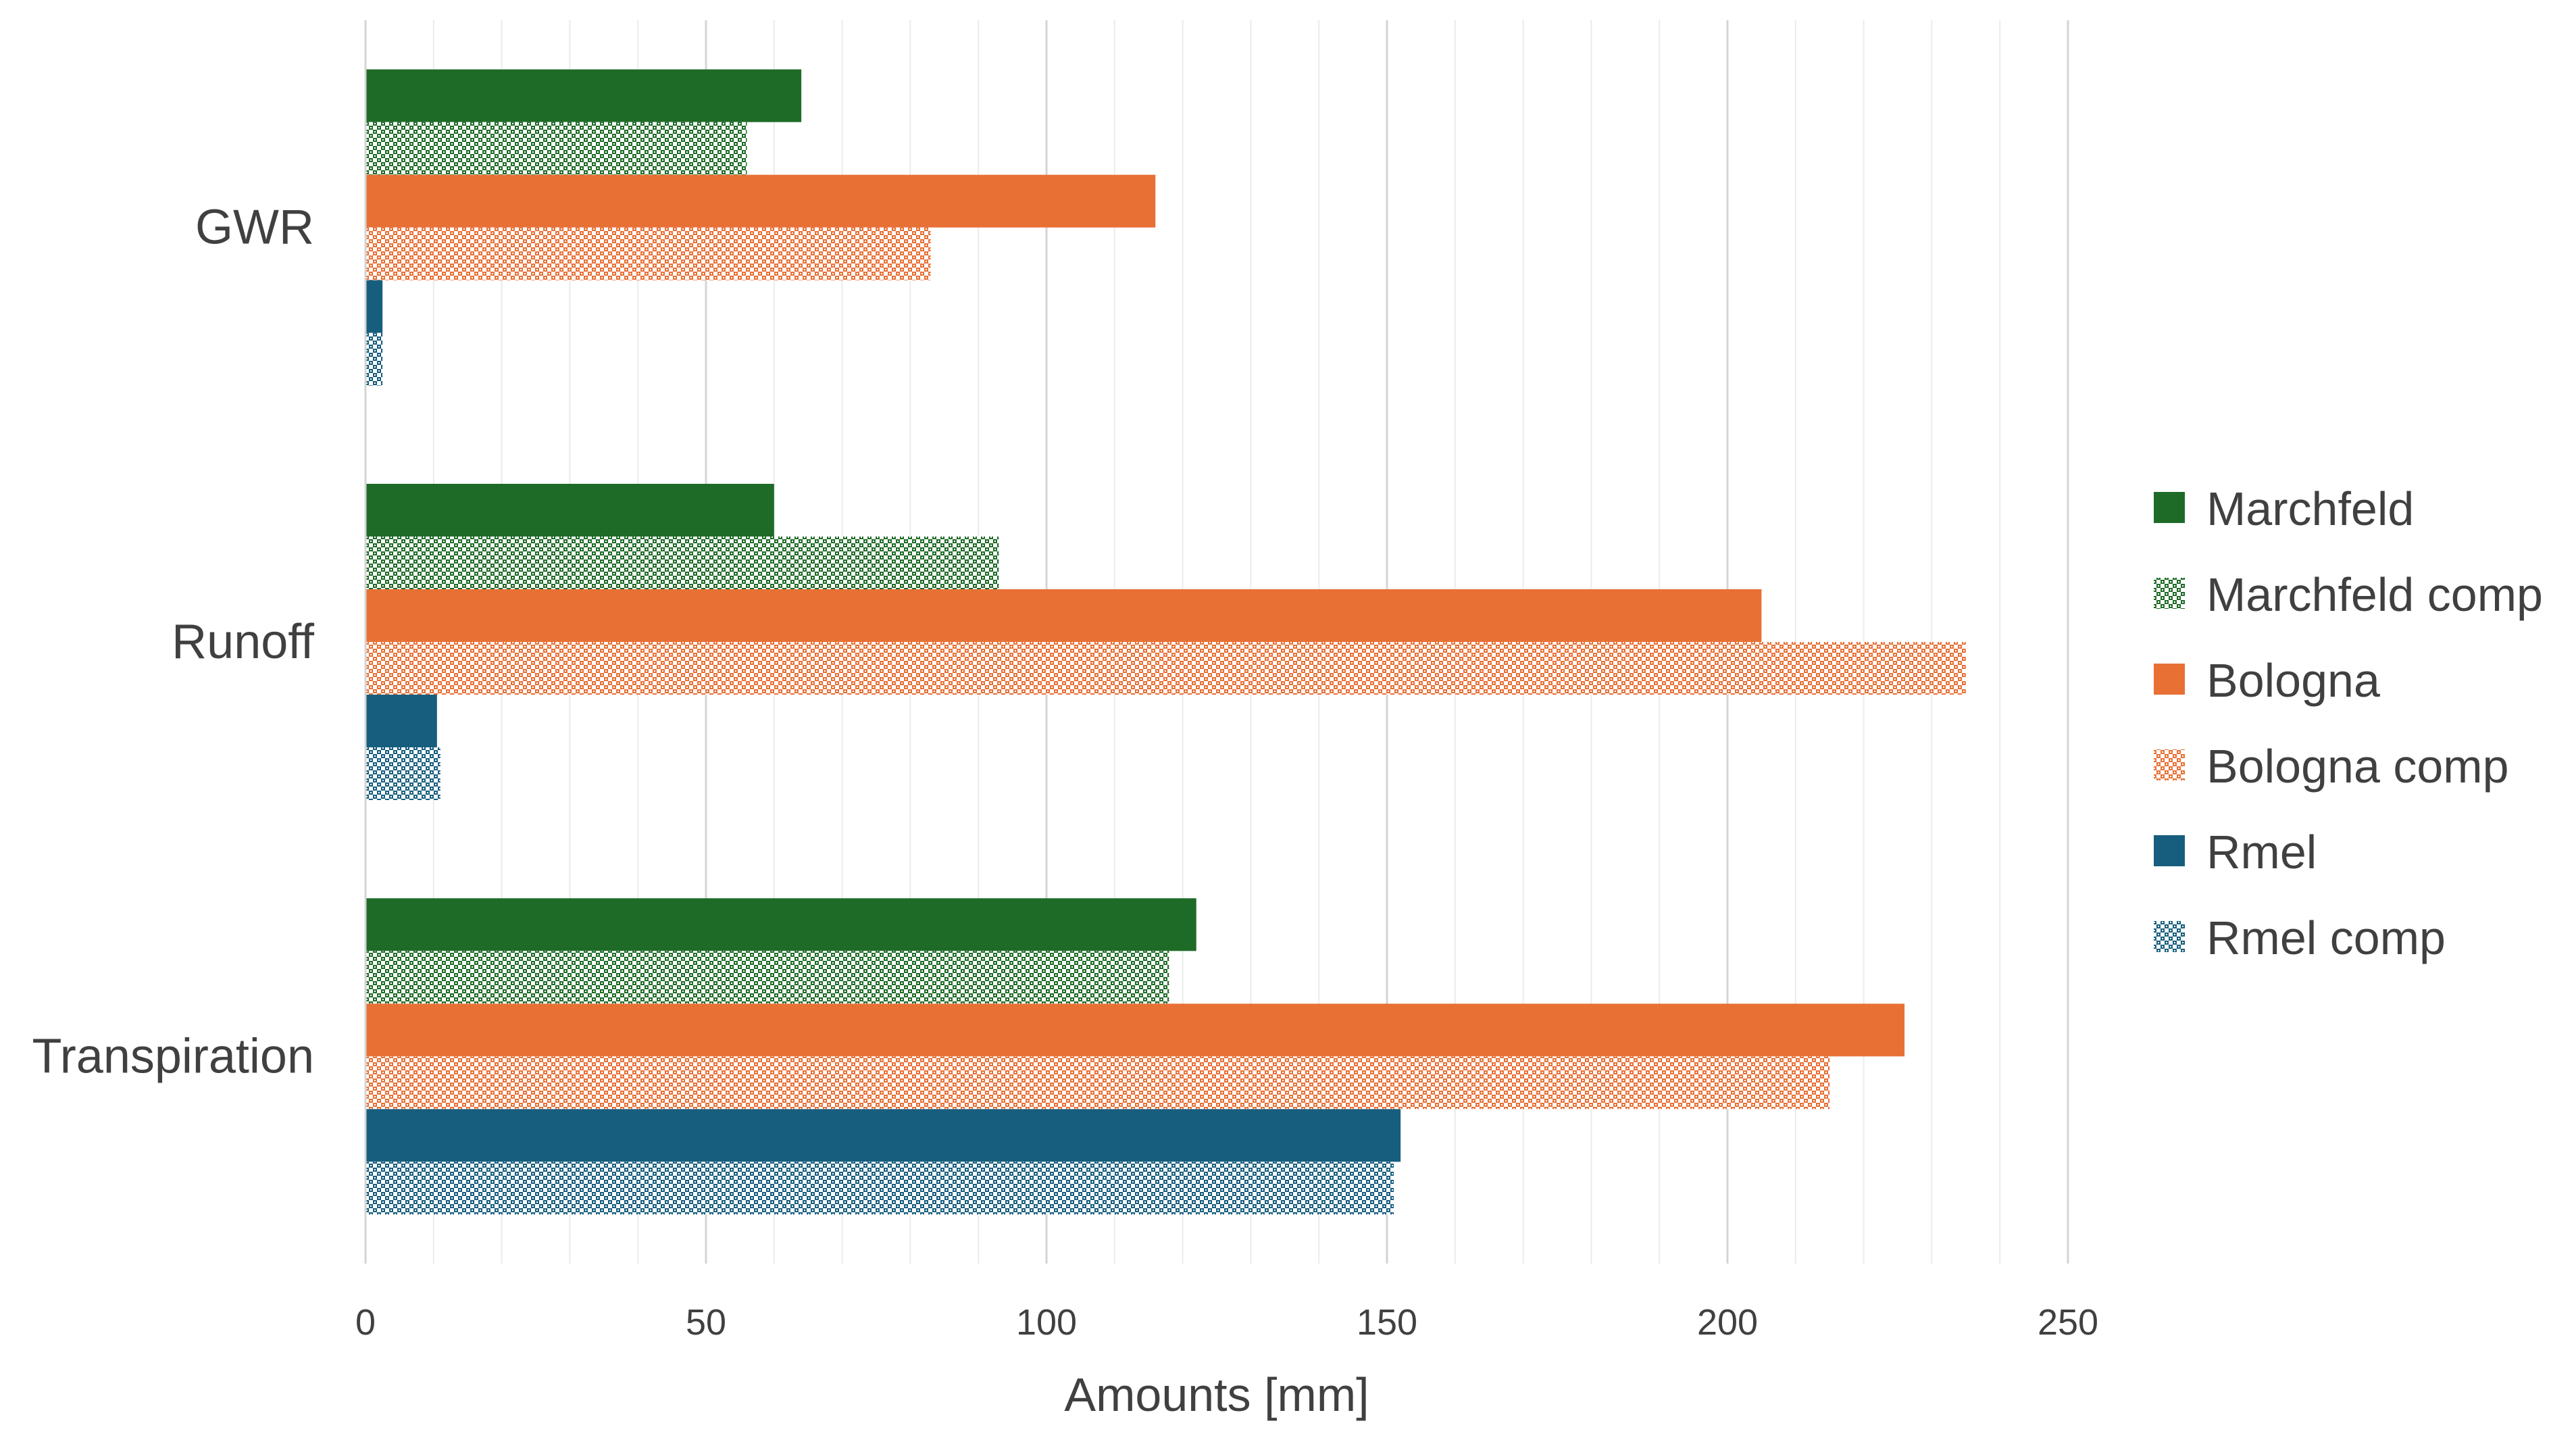  Describe the element at coordinates (879, 1188) in the screenshot. I see `bar-transpiration-rmel-comp` at that location.